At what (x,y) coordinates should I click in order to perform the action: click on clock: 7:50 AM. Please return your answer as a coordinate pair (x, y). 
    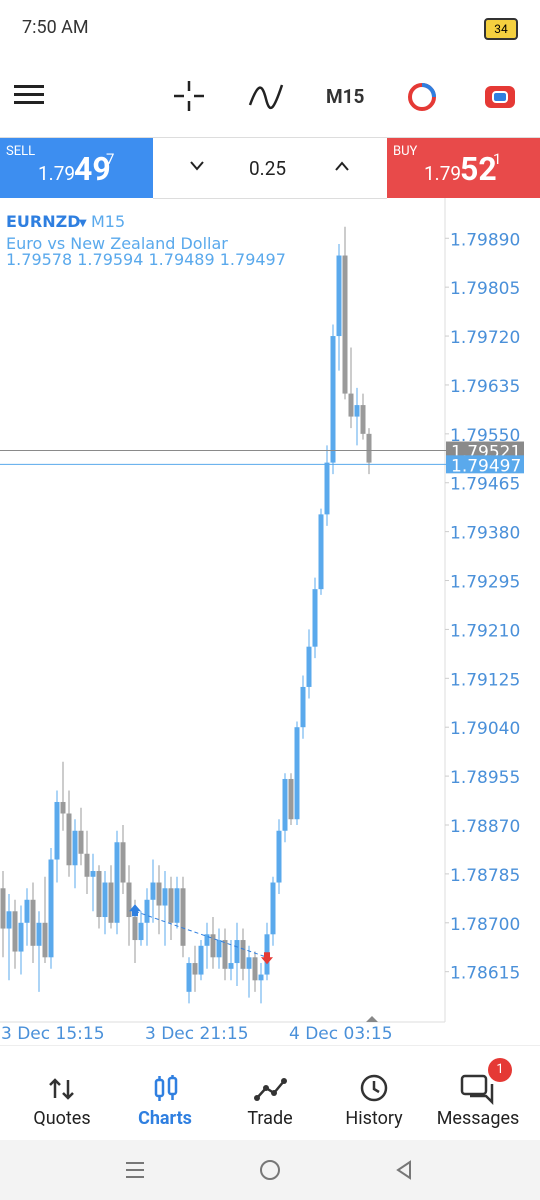
    Looking at the image, I should click on (55, 27).